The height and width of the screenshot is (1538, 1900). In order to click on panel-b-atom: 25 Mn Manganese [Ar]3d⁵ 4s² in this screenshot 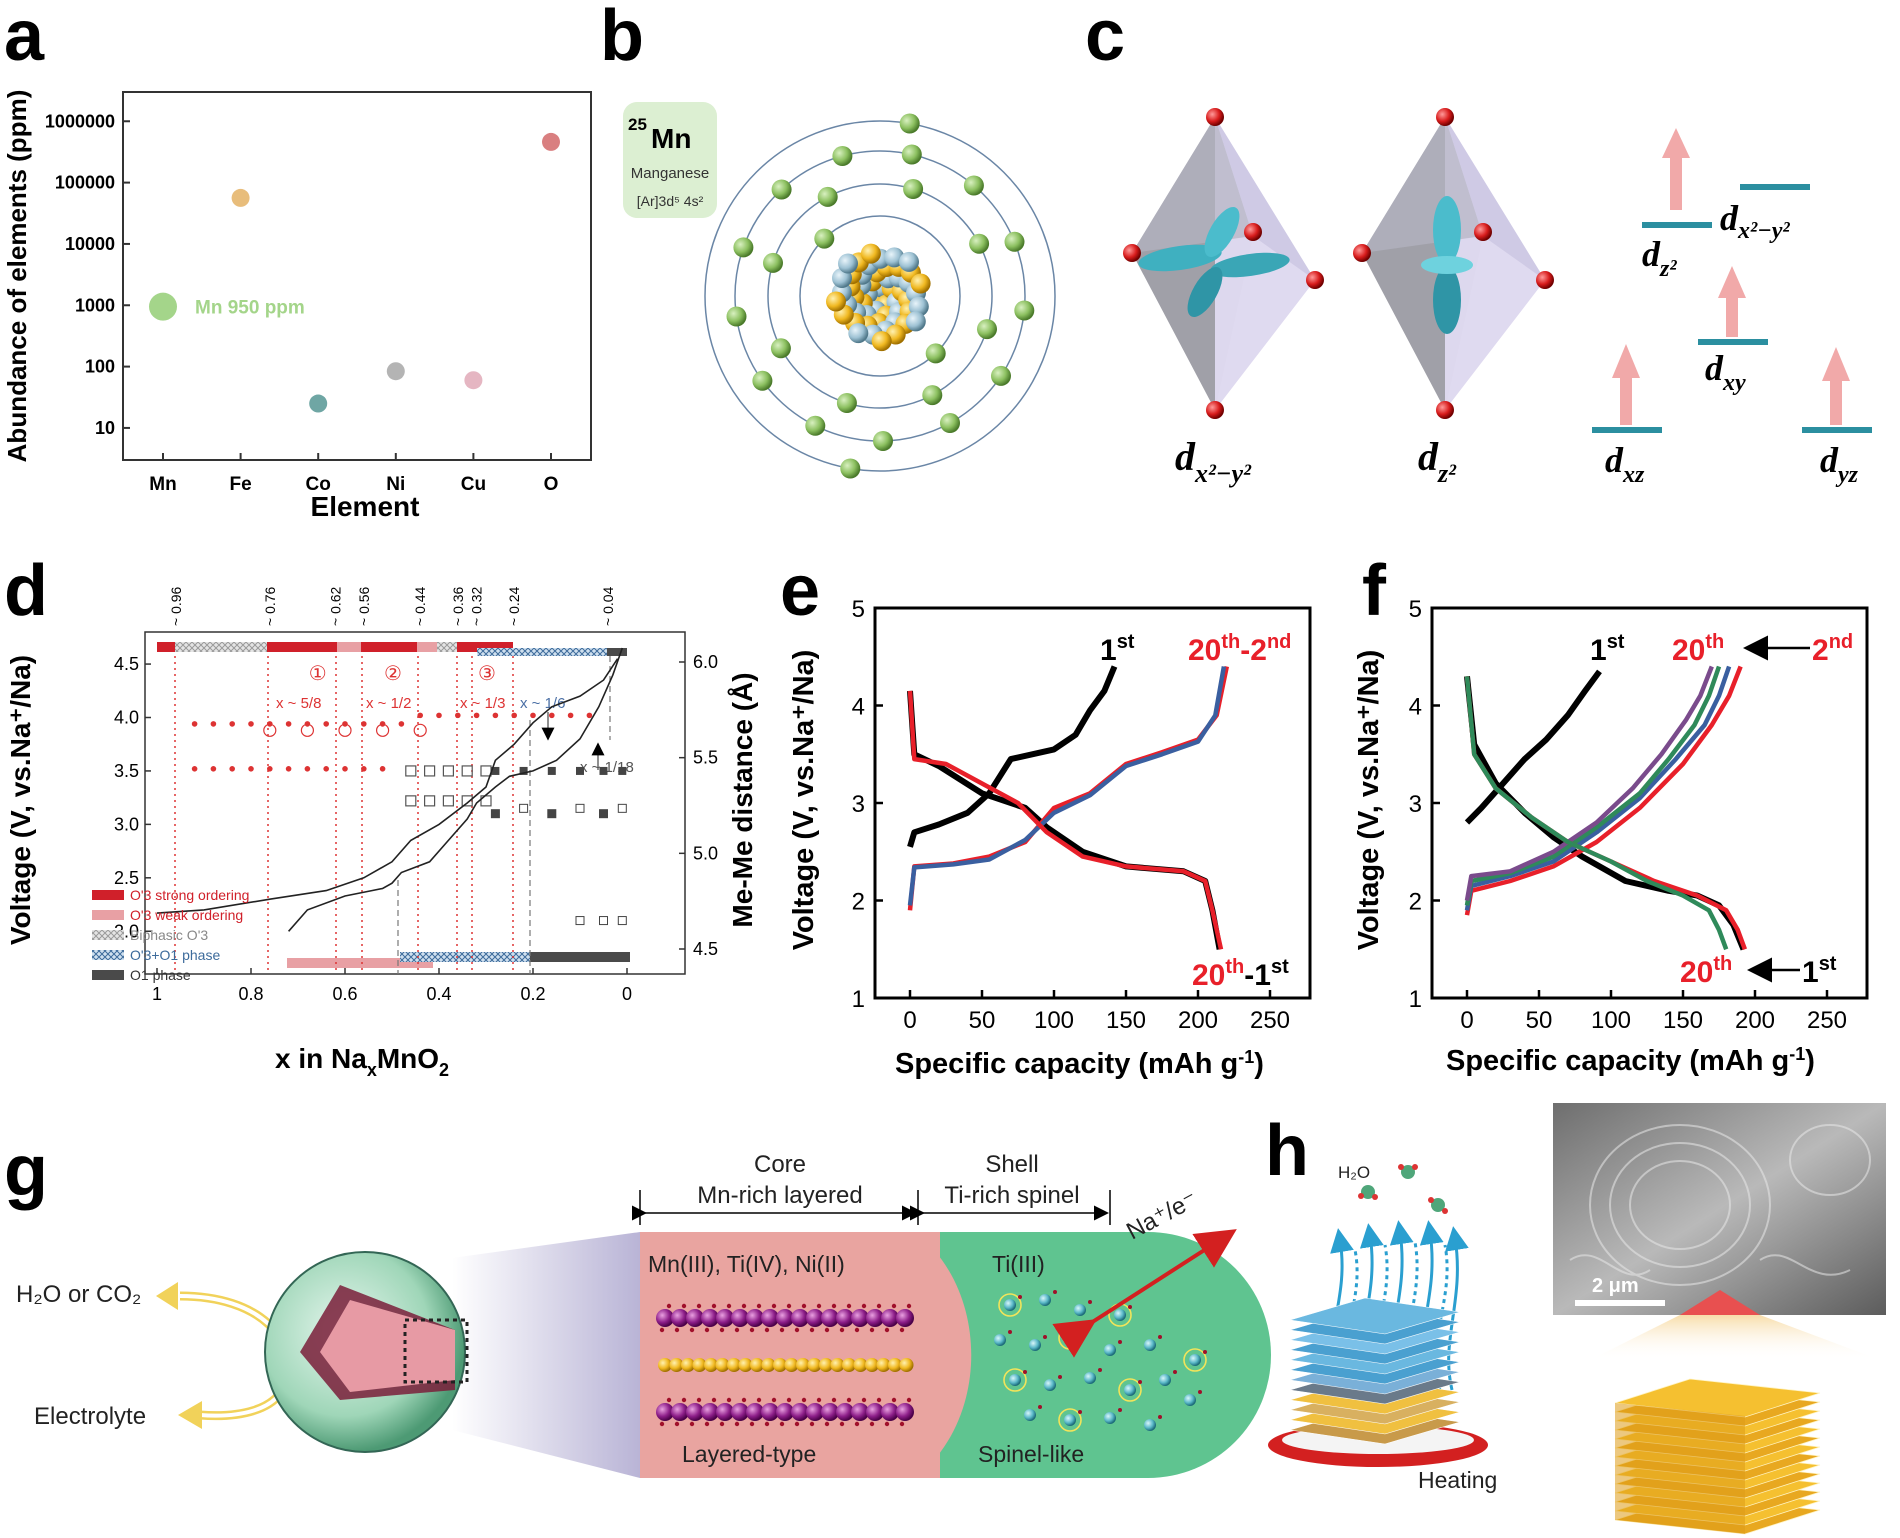, I will do `click(839, 290)`.